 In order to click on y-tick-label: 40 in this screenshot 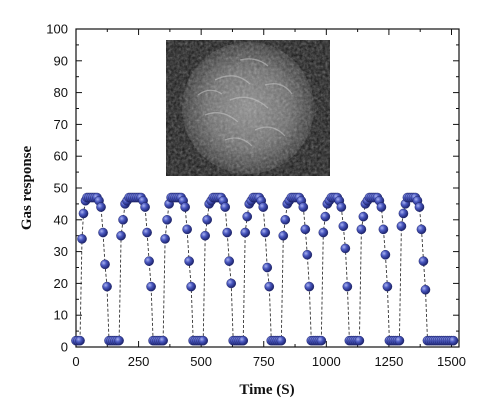, I will do `click(61, 219)`.